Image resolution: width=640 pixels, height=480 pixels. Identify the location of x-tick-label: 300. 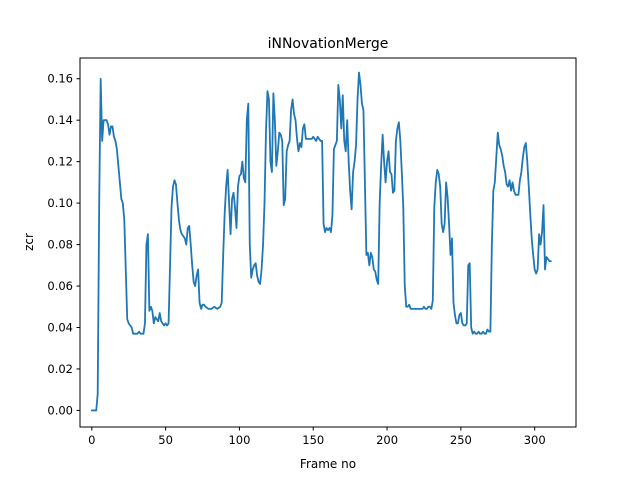
(535, 440).